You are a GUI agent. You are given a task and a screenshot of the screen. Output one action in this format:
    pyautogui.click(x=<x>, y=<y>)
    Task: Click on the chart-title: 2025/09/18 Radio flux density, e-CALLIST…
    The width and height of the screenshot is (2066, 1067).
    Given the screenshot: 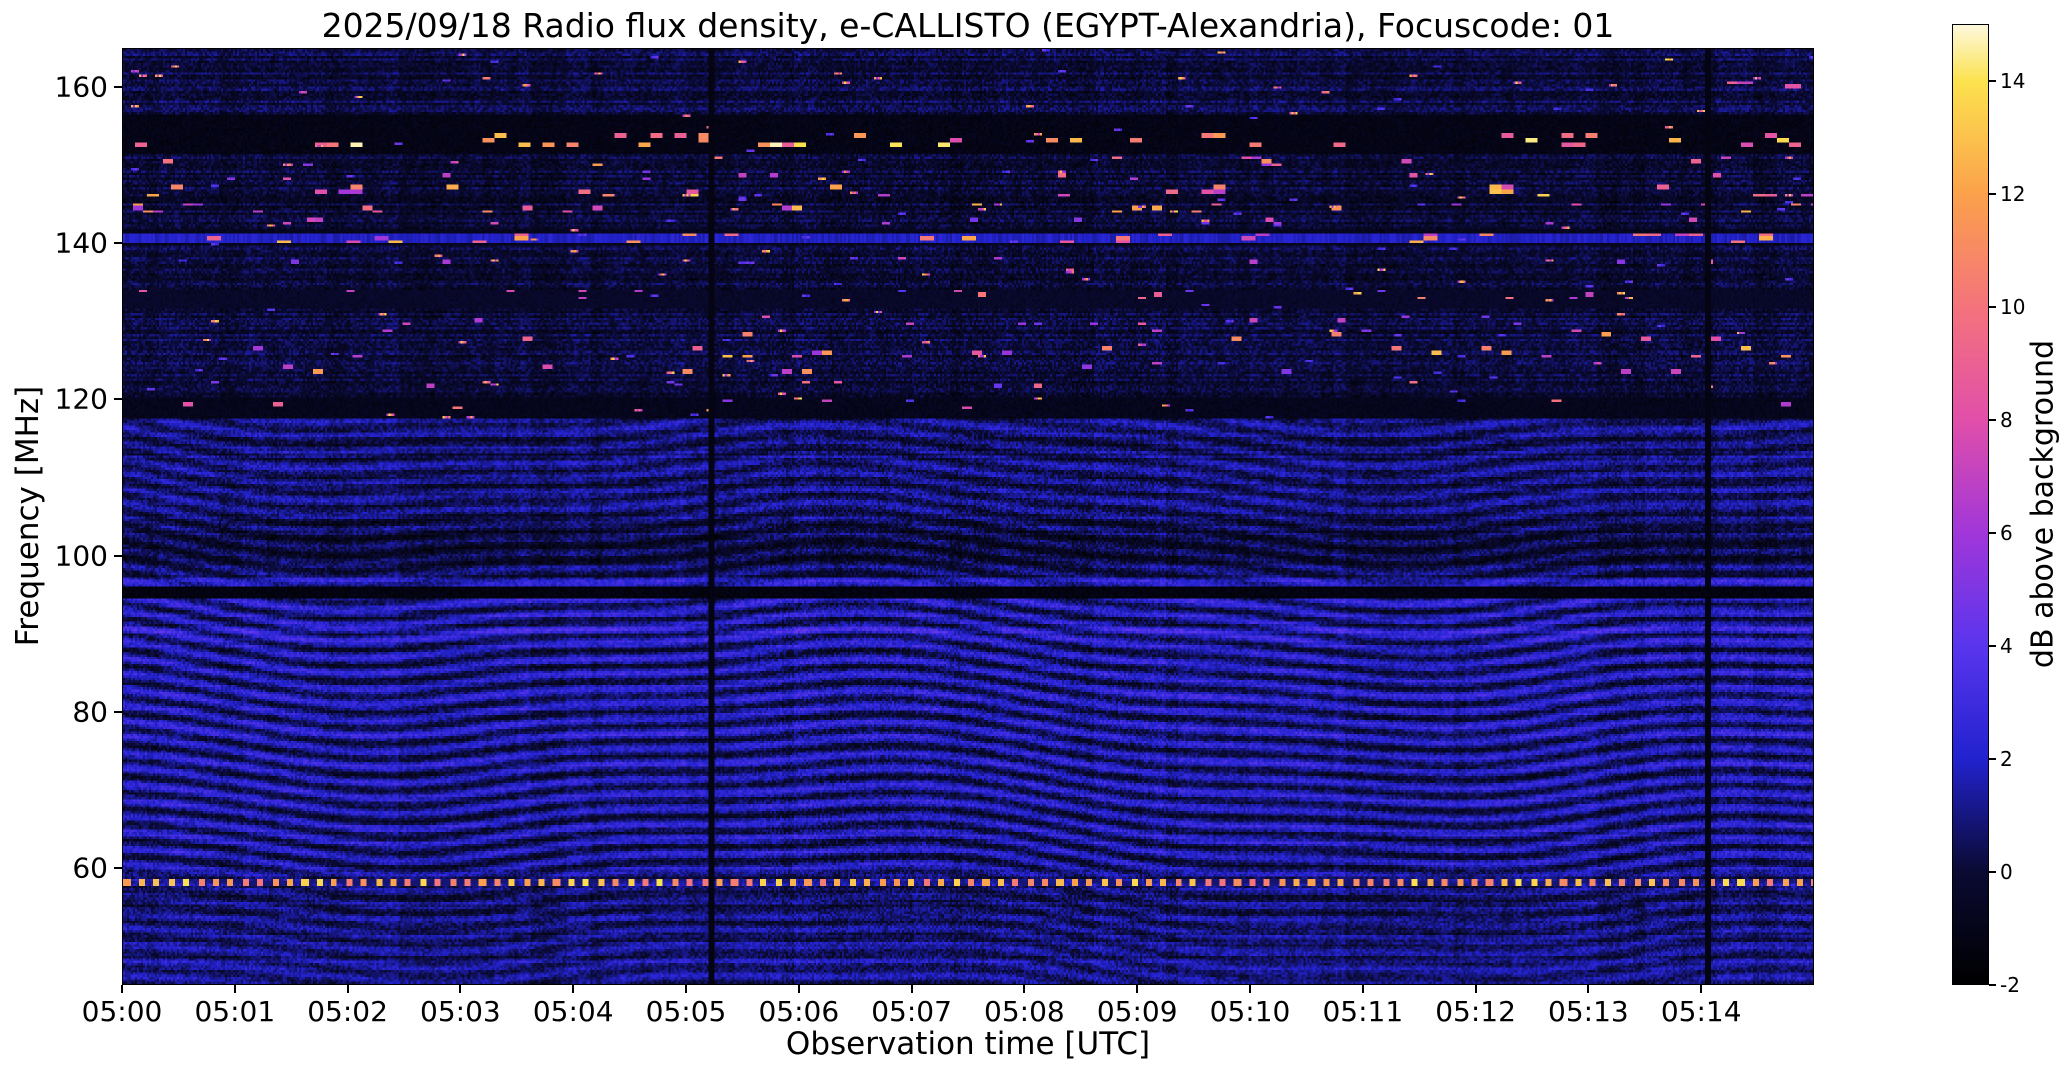 What is the action you would take?
    pyautogui.click(x=968, y=25)
    